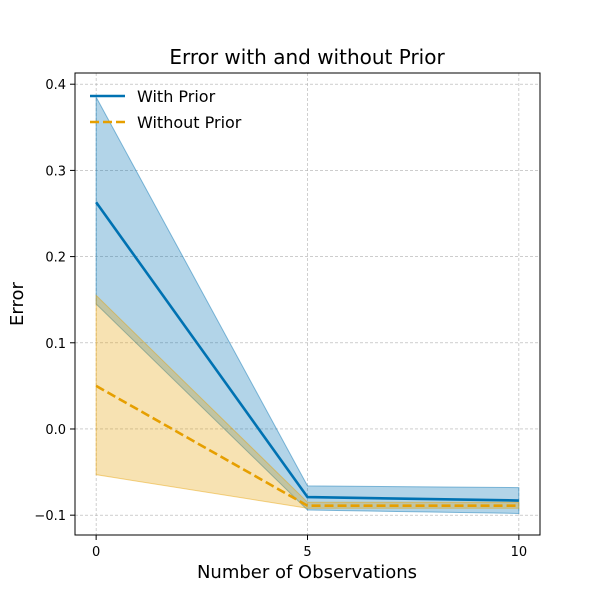 The image size is (600, 600). I want to click on chart-title: Error with and without Prior, so click(307, 57).